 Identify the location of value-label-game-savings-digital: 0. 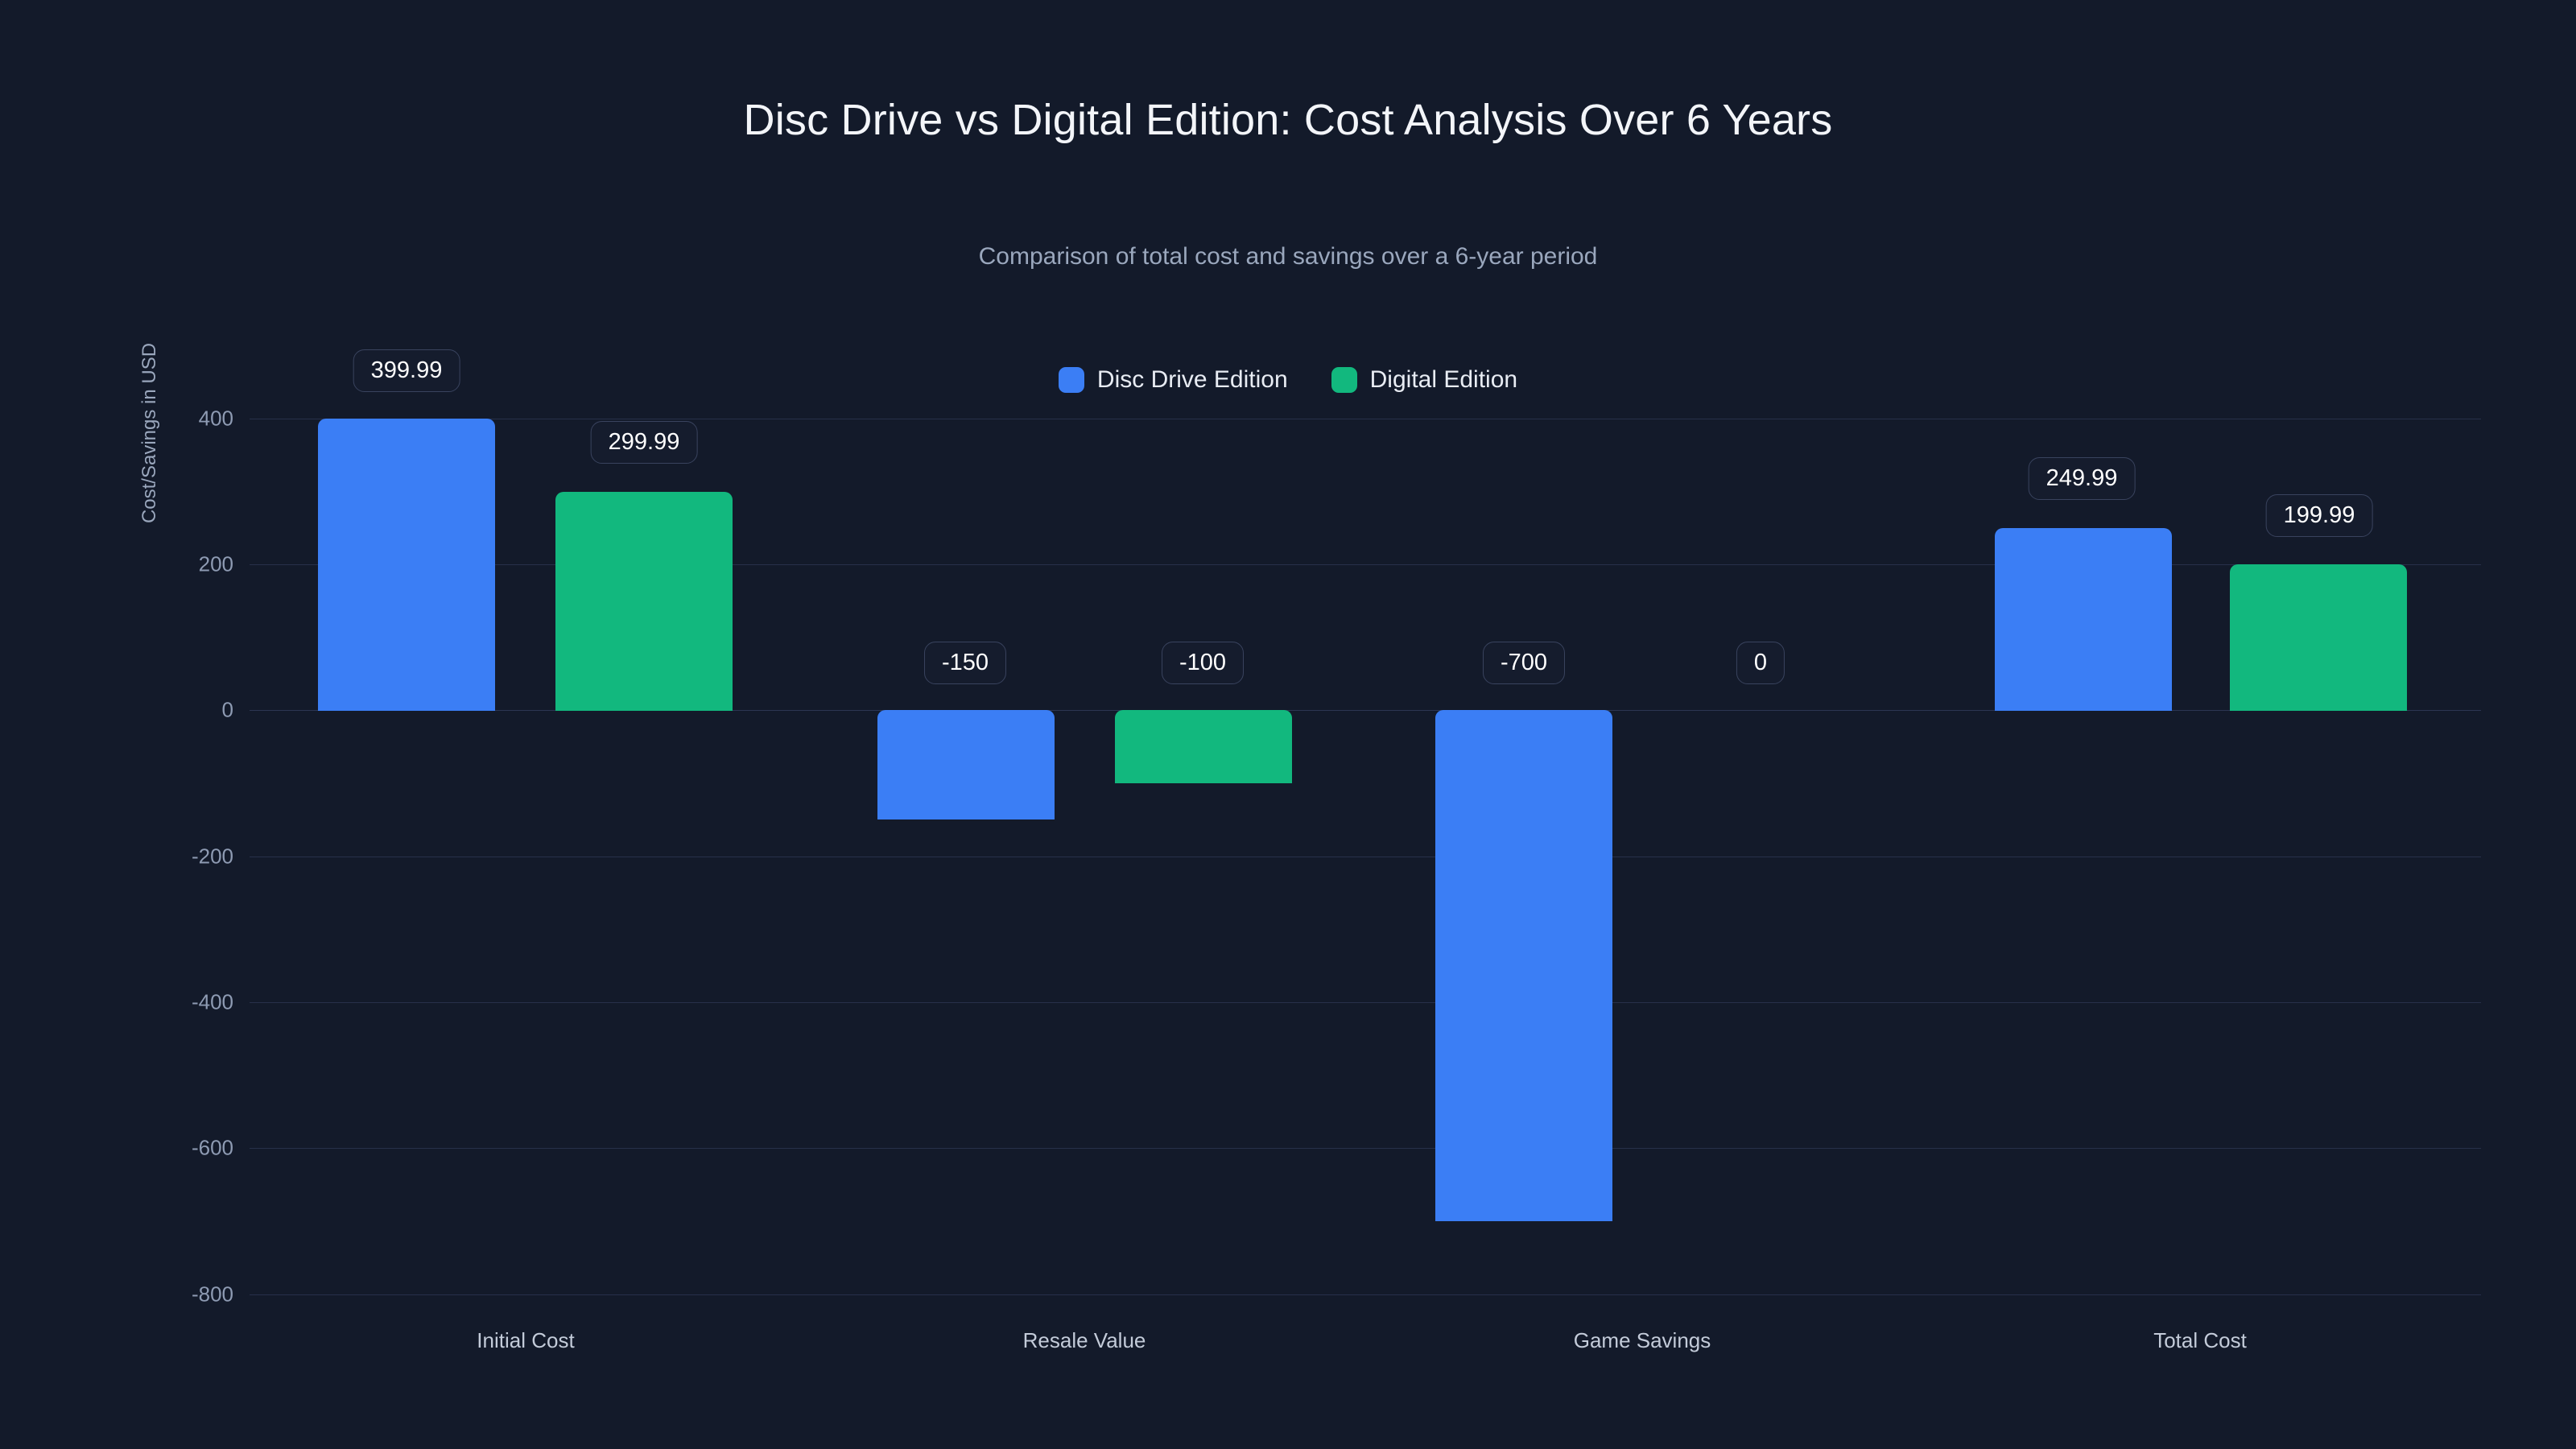
(1760, 663).